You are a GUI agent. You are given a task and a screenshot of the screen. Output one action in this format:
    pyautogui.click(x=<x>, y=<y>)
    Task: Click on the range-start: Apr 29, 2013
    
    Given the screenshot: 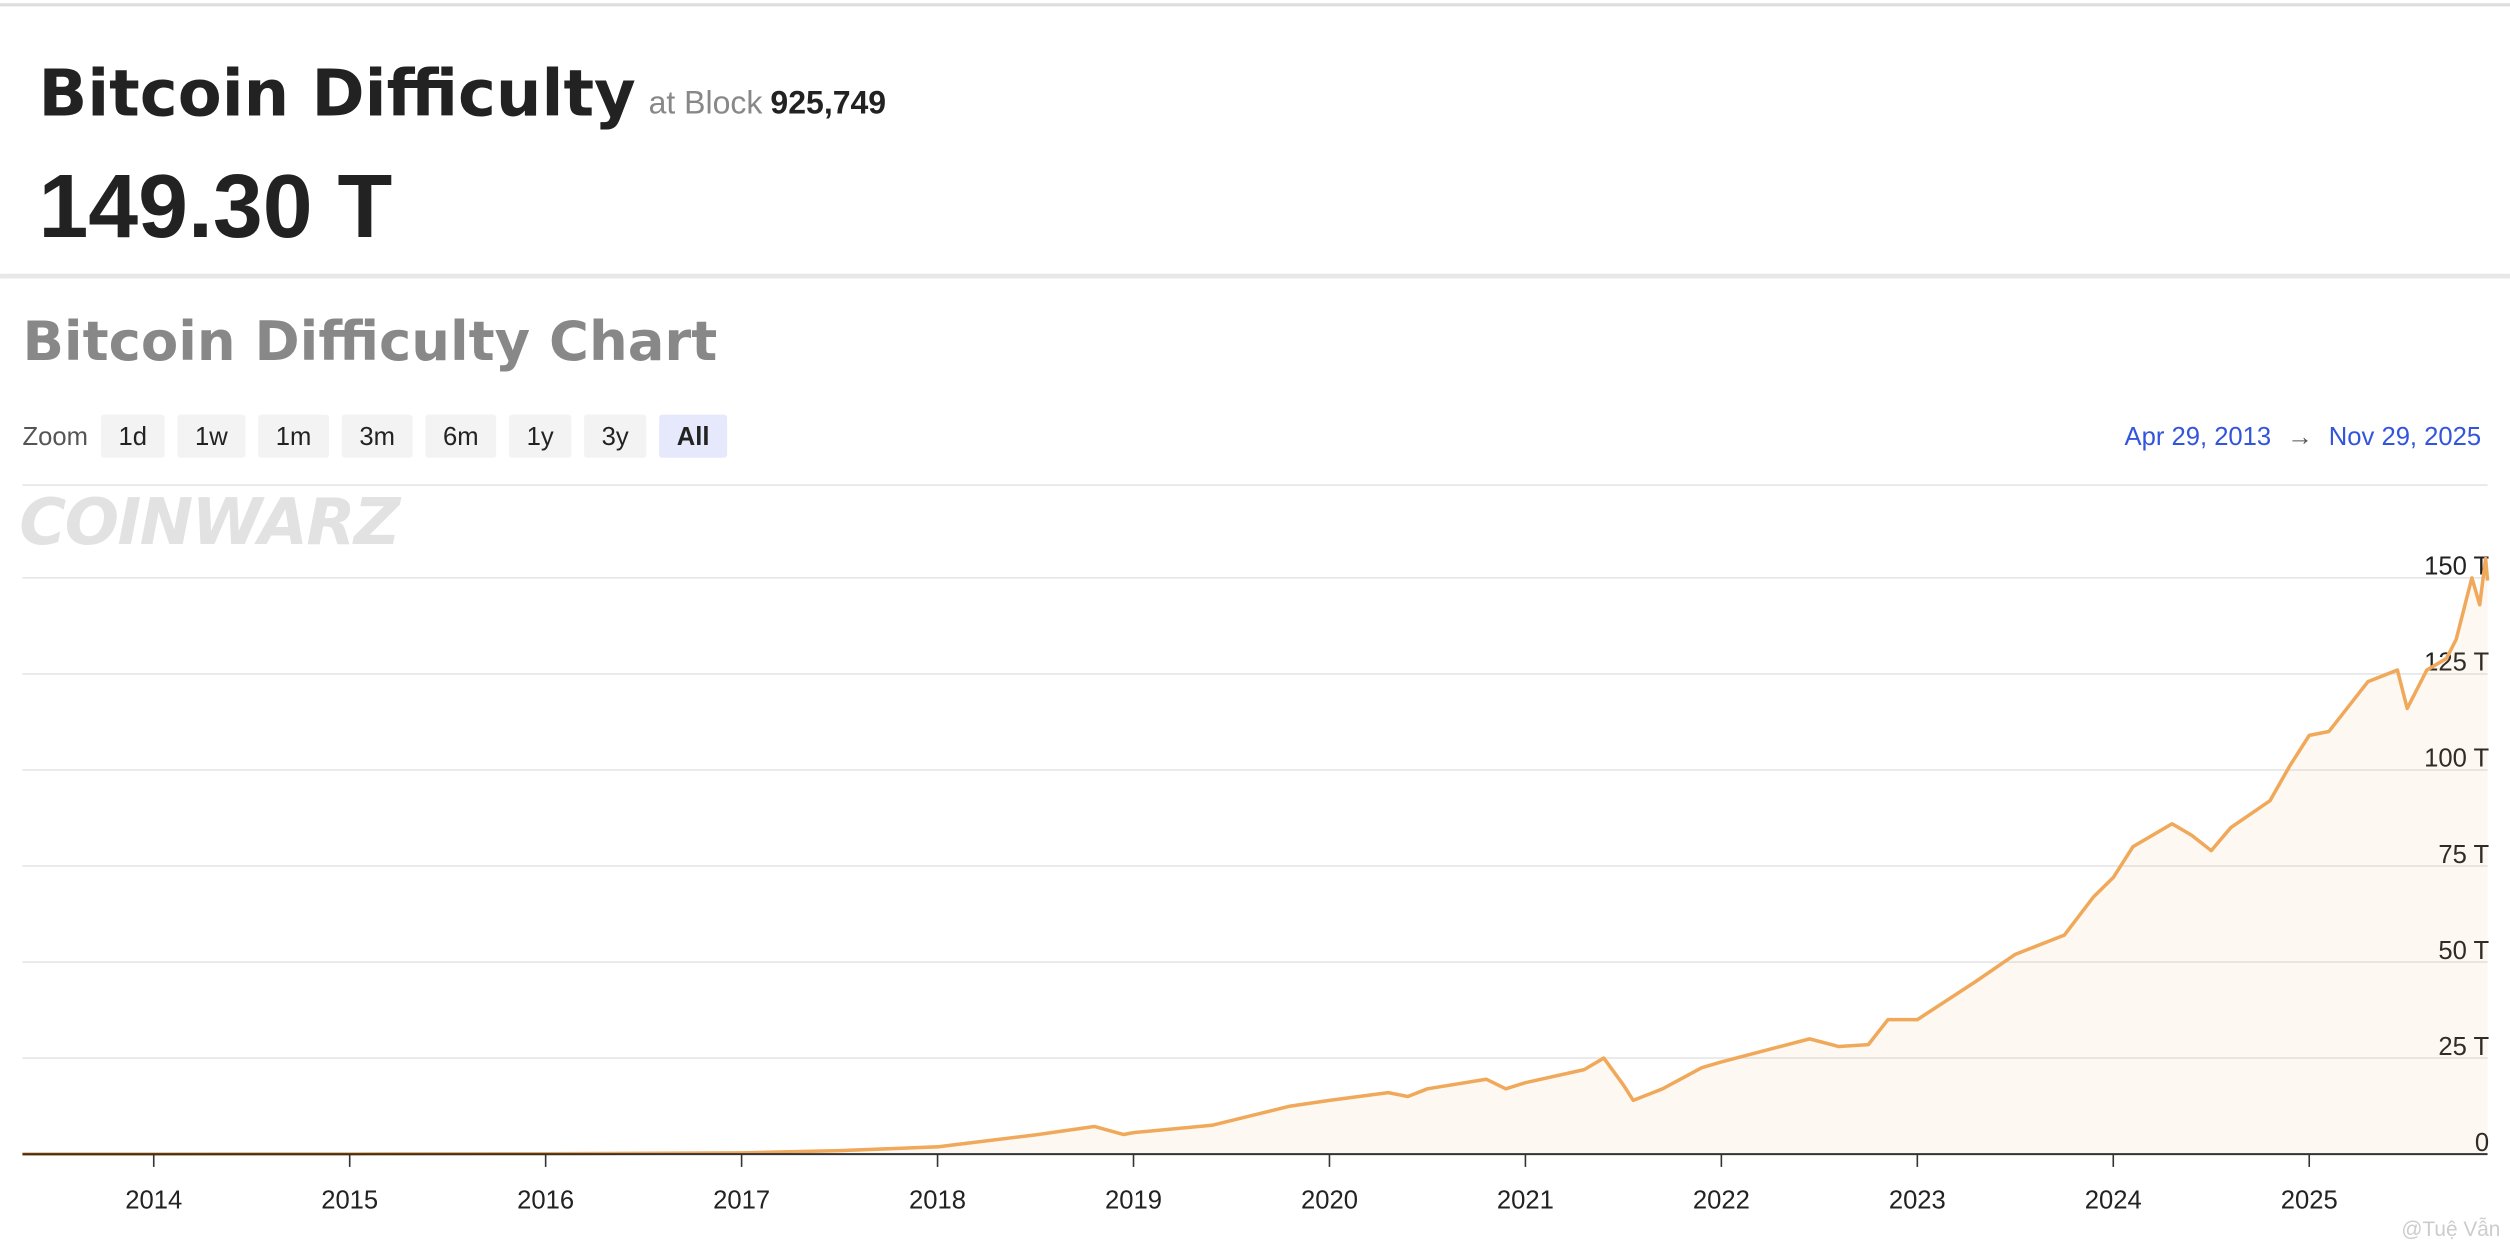 What is the action you would take?
    pyautogui.click(x=2198, y=437)
    